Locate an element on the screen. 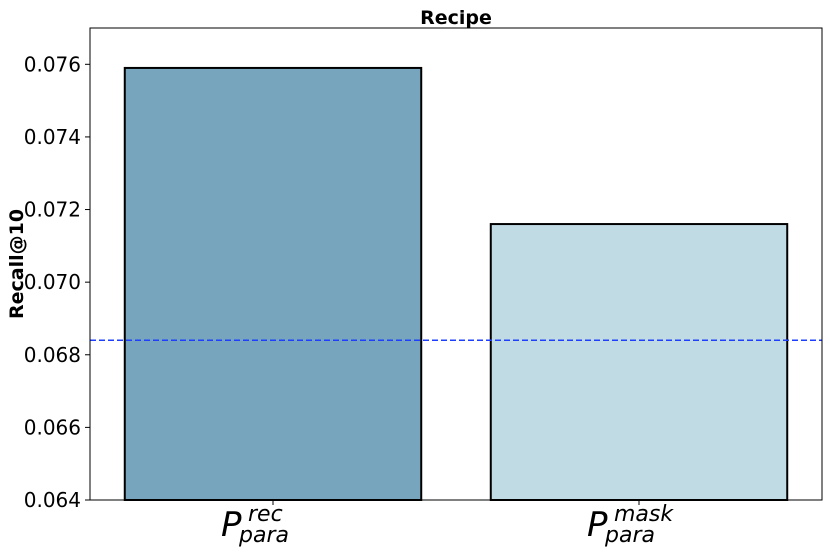  y-tick-label-5: 0.074 is located at coordinates (52, 137).